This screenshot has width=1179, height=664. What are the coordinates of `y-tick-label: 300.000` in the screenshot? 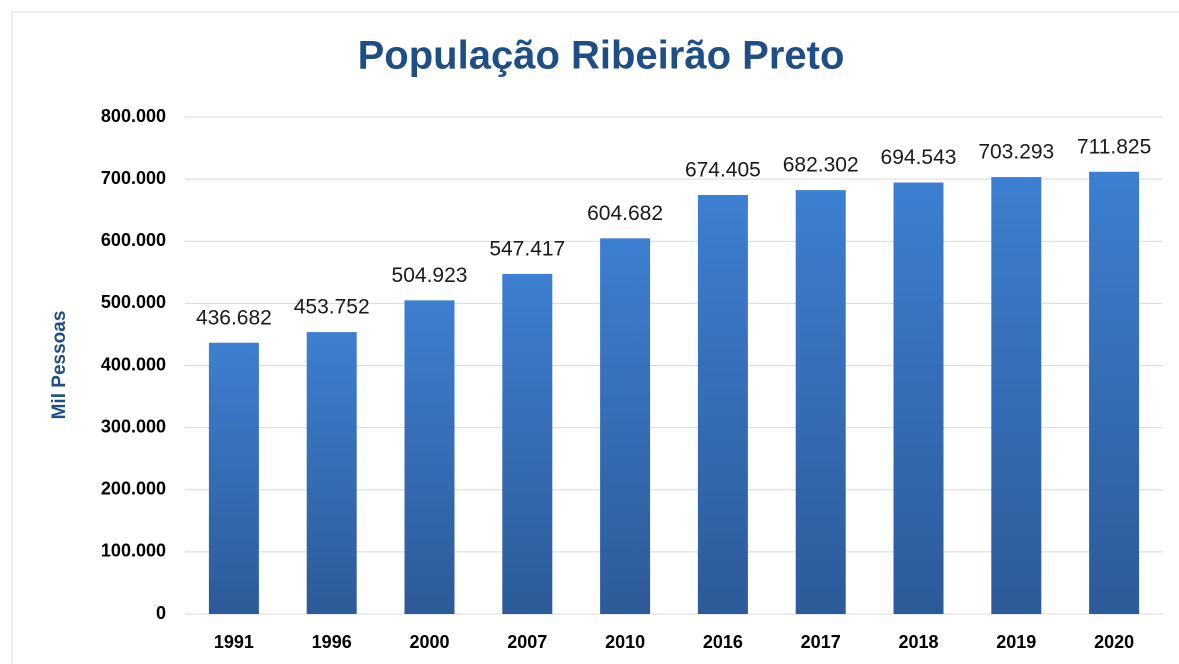 It's located at (133, 426).